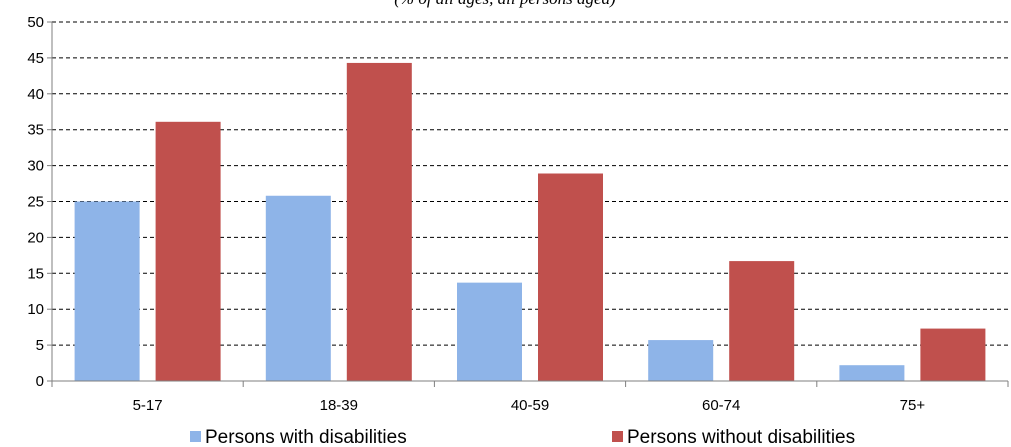 The width and height of the screenshot is (1011, 447). Describe the element at coordinates (148, 405) in the screenshot. I see `x-tick-label: 5-17` at that location.